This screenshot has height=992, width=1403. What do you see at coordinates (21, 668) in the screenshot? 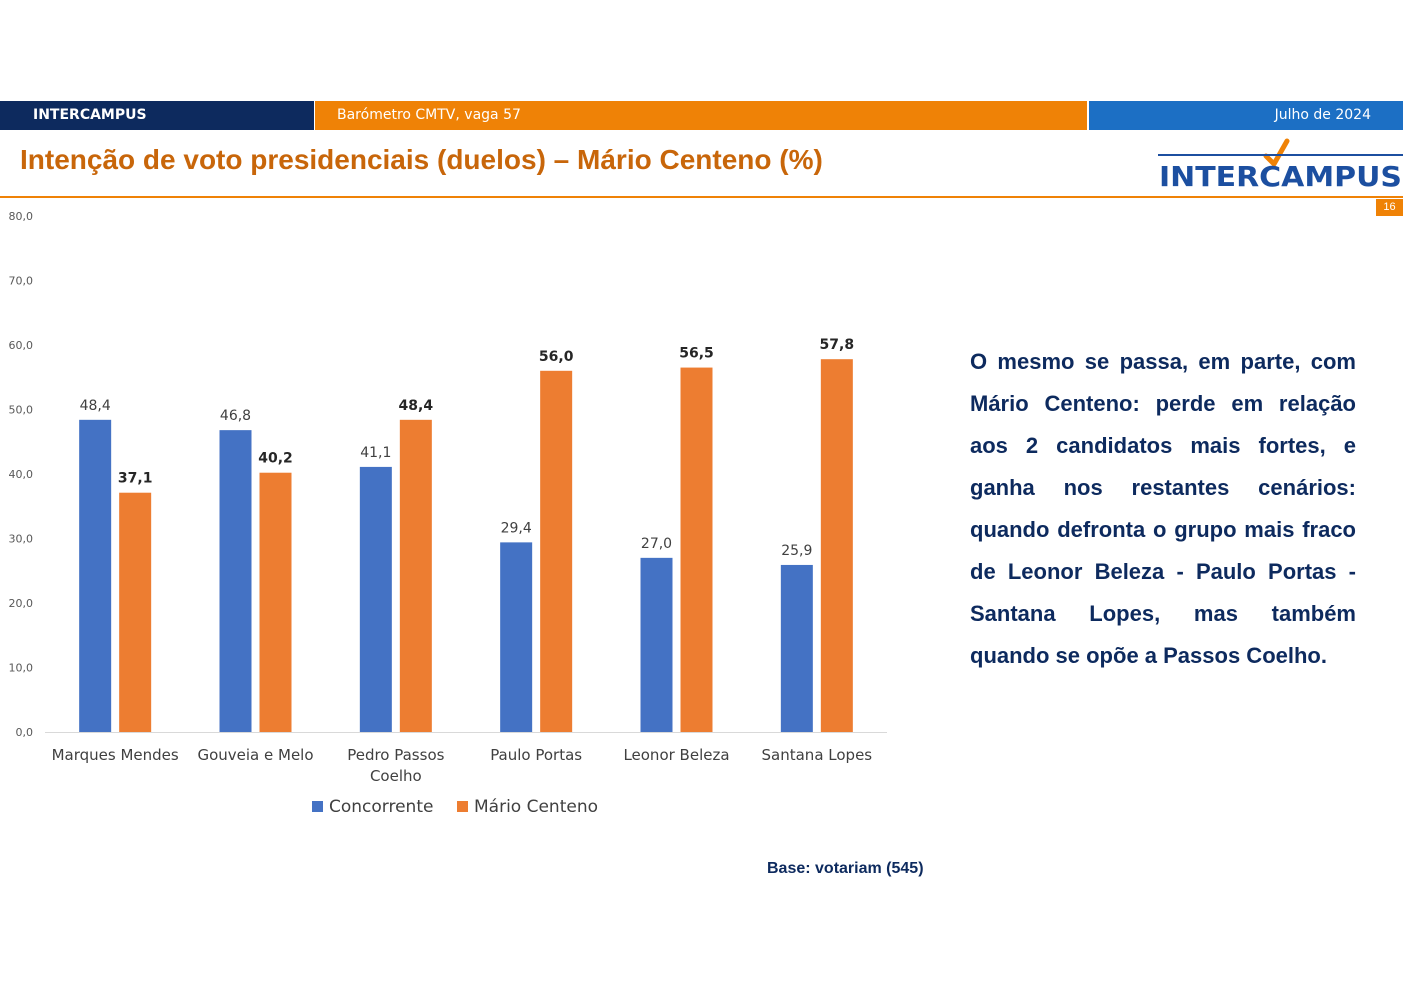
I see `y-tick-label: 10,0` at bounding box center [21, 668].